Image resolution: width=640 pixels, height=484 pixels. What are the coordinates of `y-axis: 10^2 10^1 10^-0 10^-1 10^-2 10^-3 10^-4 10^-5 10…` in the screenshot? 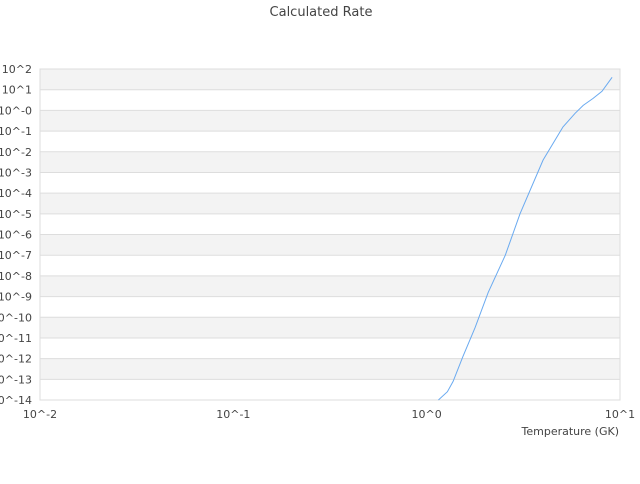 It's located at (16, 235).